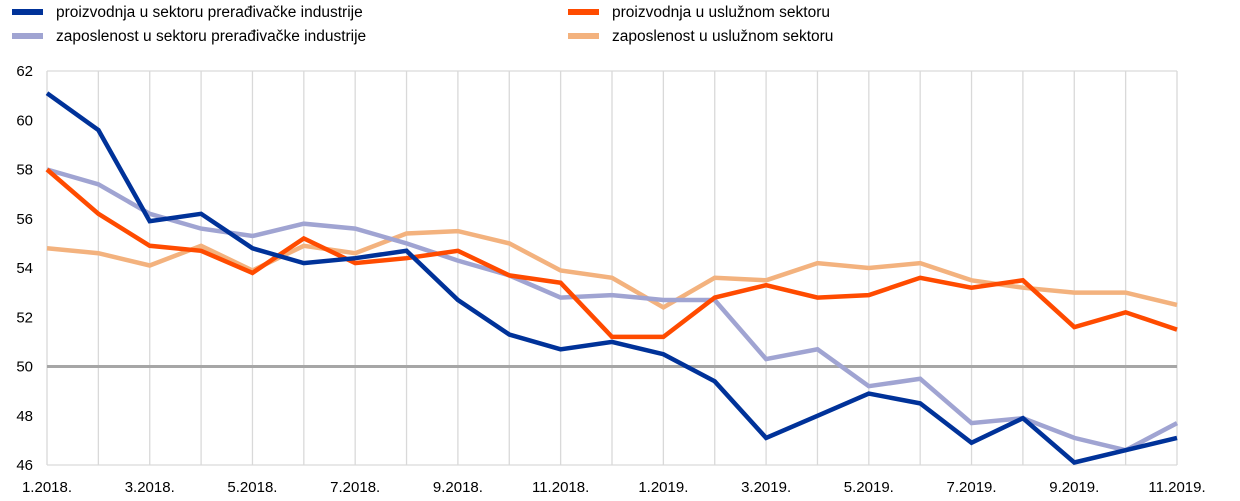 This screenshot has height=501, width=1240. I want to click on y-tick-label: 54, so click(24, 268).